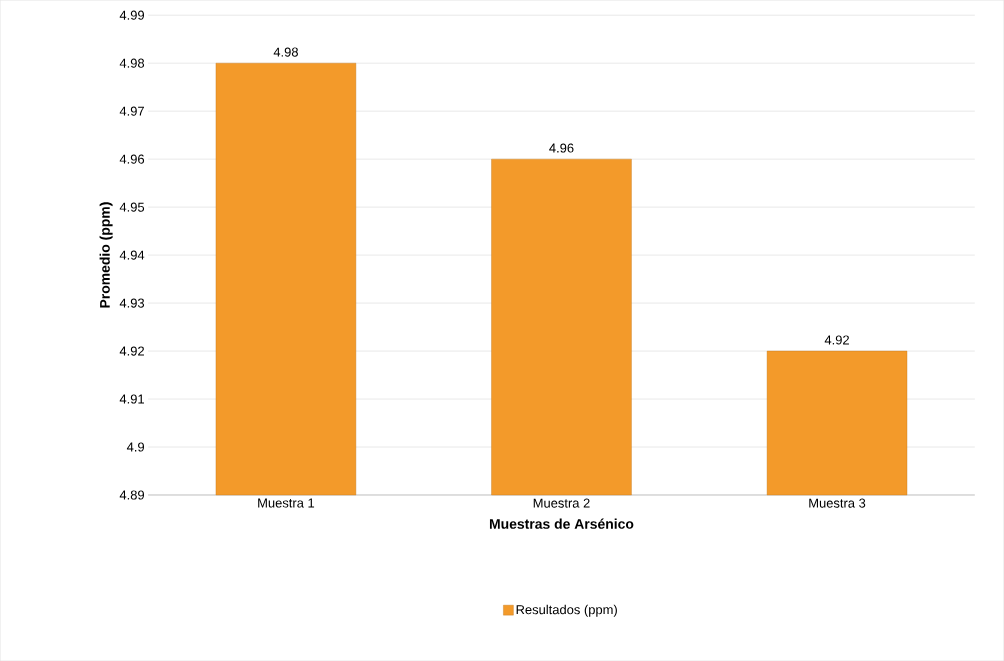 The height and width of the screenshot is (661, 1004). Describe the element at coordinates (131, 351) in the screenshot. I see `y-tick-label: 4.92` at that location.